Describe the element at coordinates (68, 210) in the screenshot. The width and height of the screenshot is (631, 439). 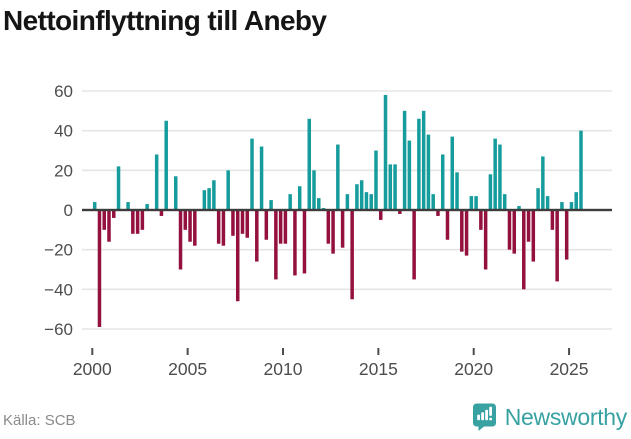
I see `y-axis-label-0: 0` at that location.